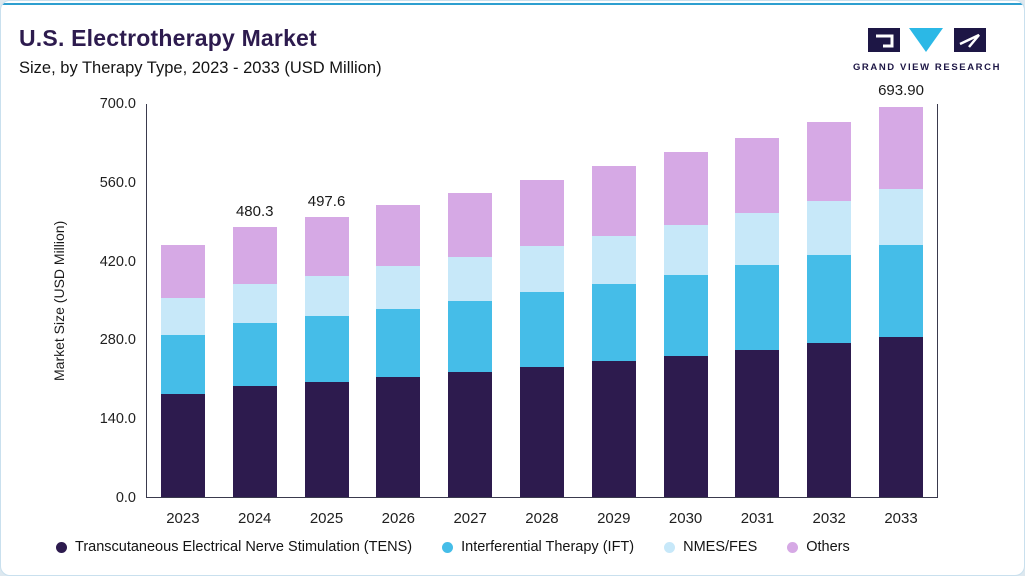 This screenshot has height=576, width=1025. I want to click on brand-logo-mark, so click(927, 42).